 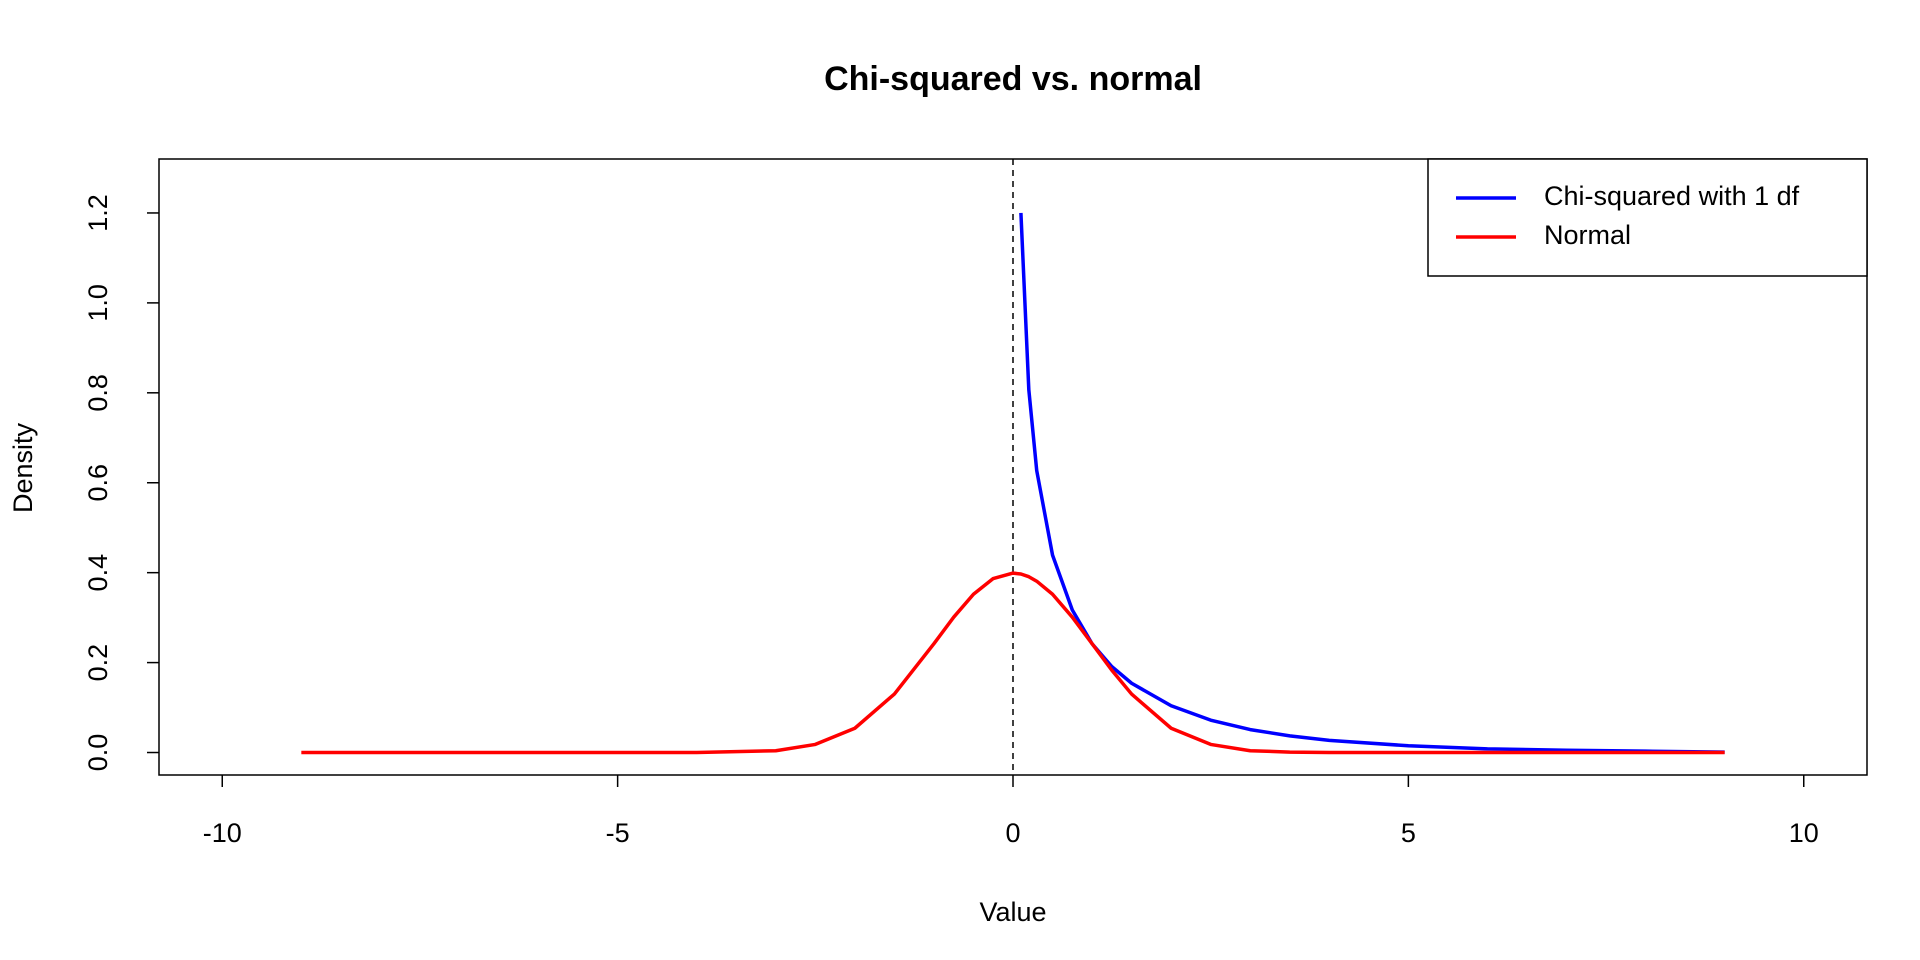 I want to click on y-tick-label: 0.0, so click(x=98, y=753).